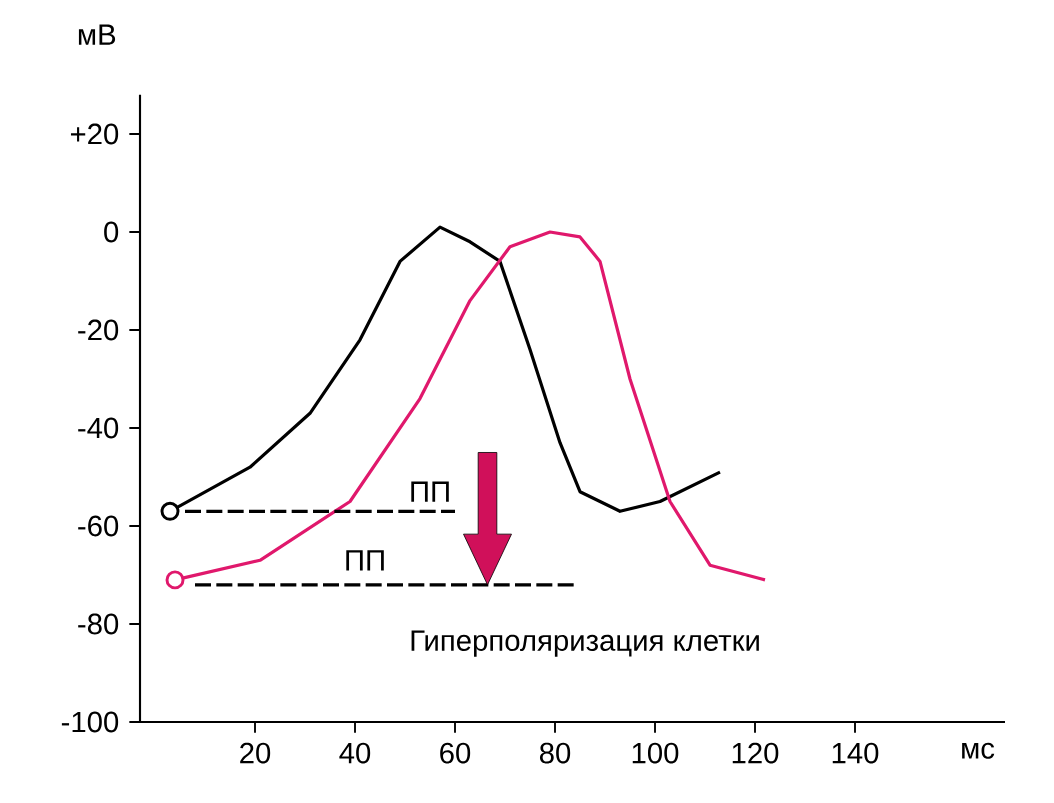 The width and height of the screenshot is (1054, 803). Describe the element at coordinates (94, 134) in the screenshot. I see `y-tick-label: +20` at that location.